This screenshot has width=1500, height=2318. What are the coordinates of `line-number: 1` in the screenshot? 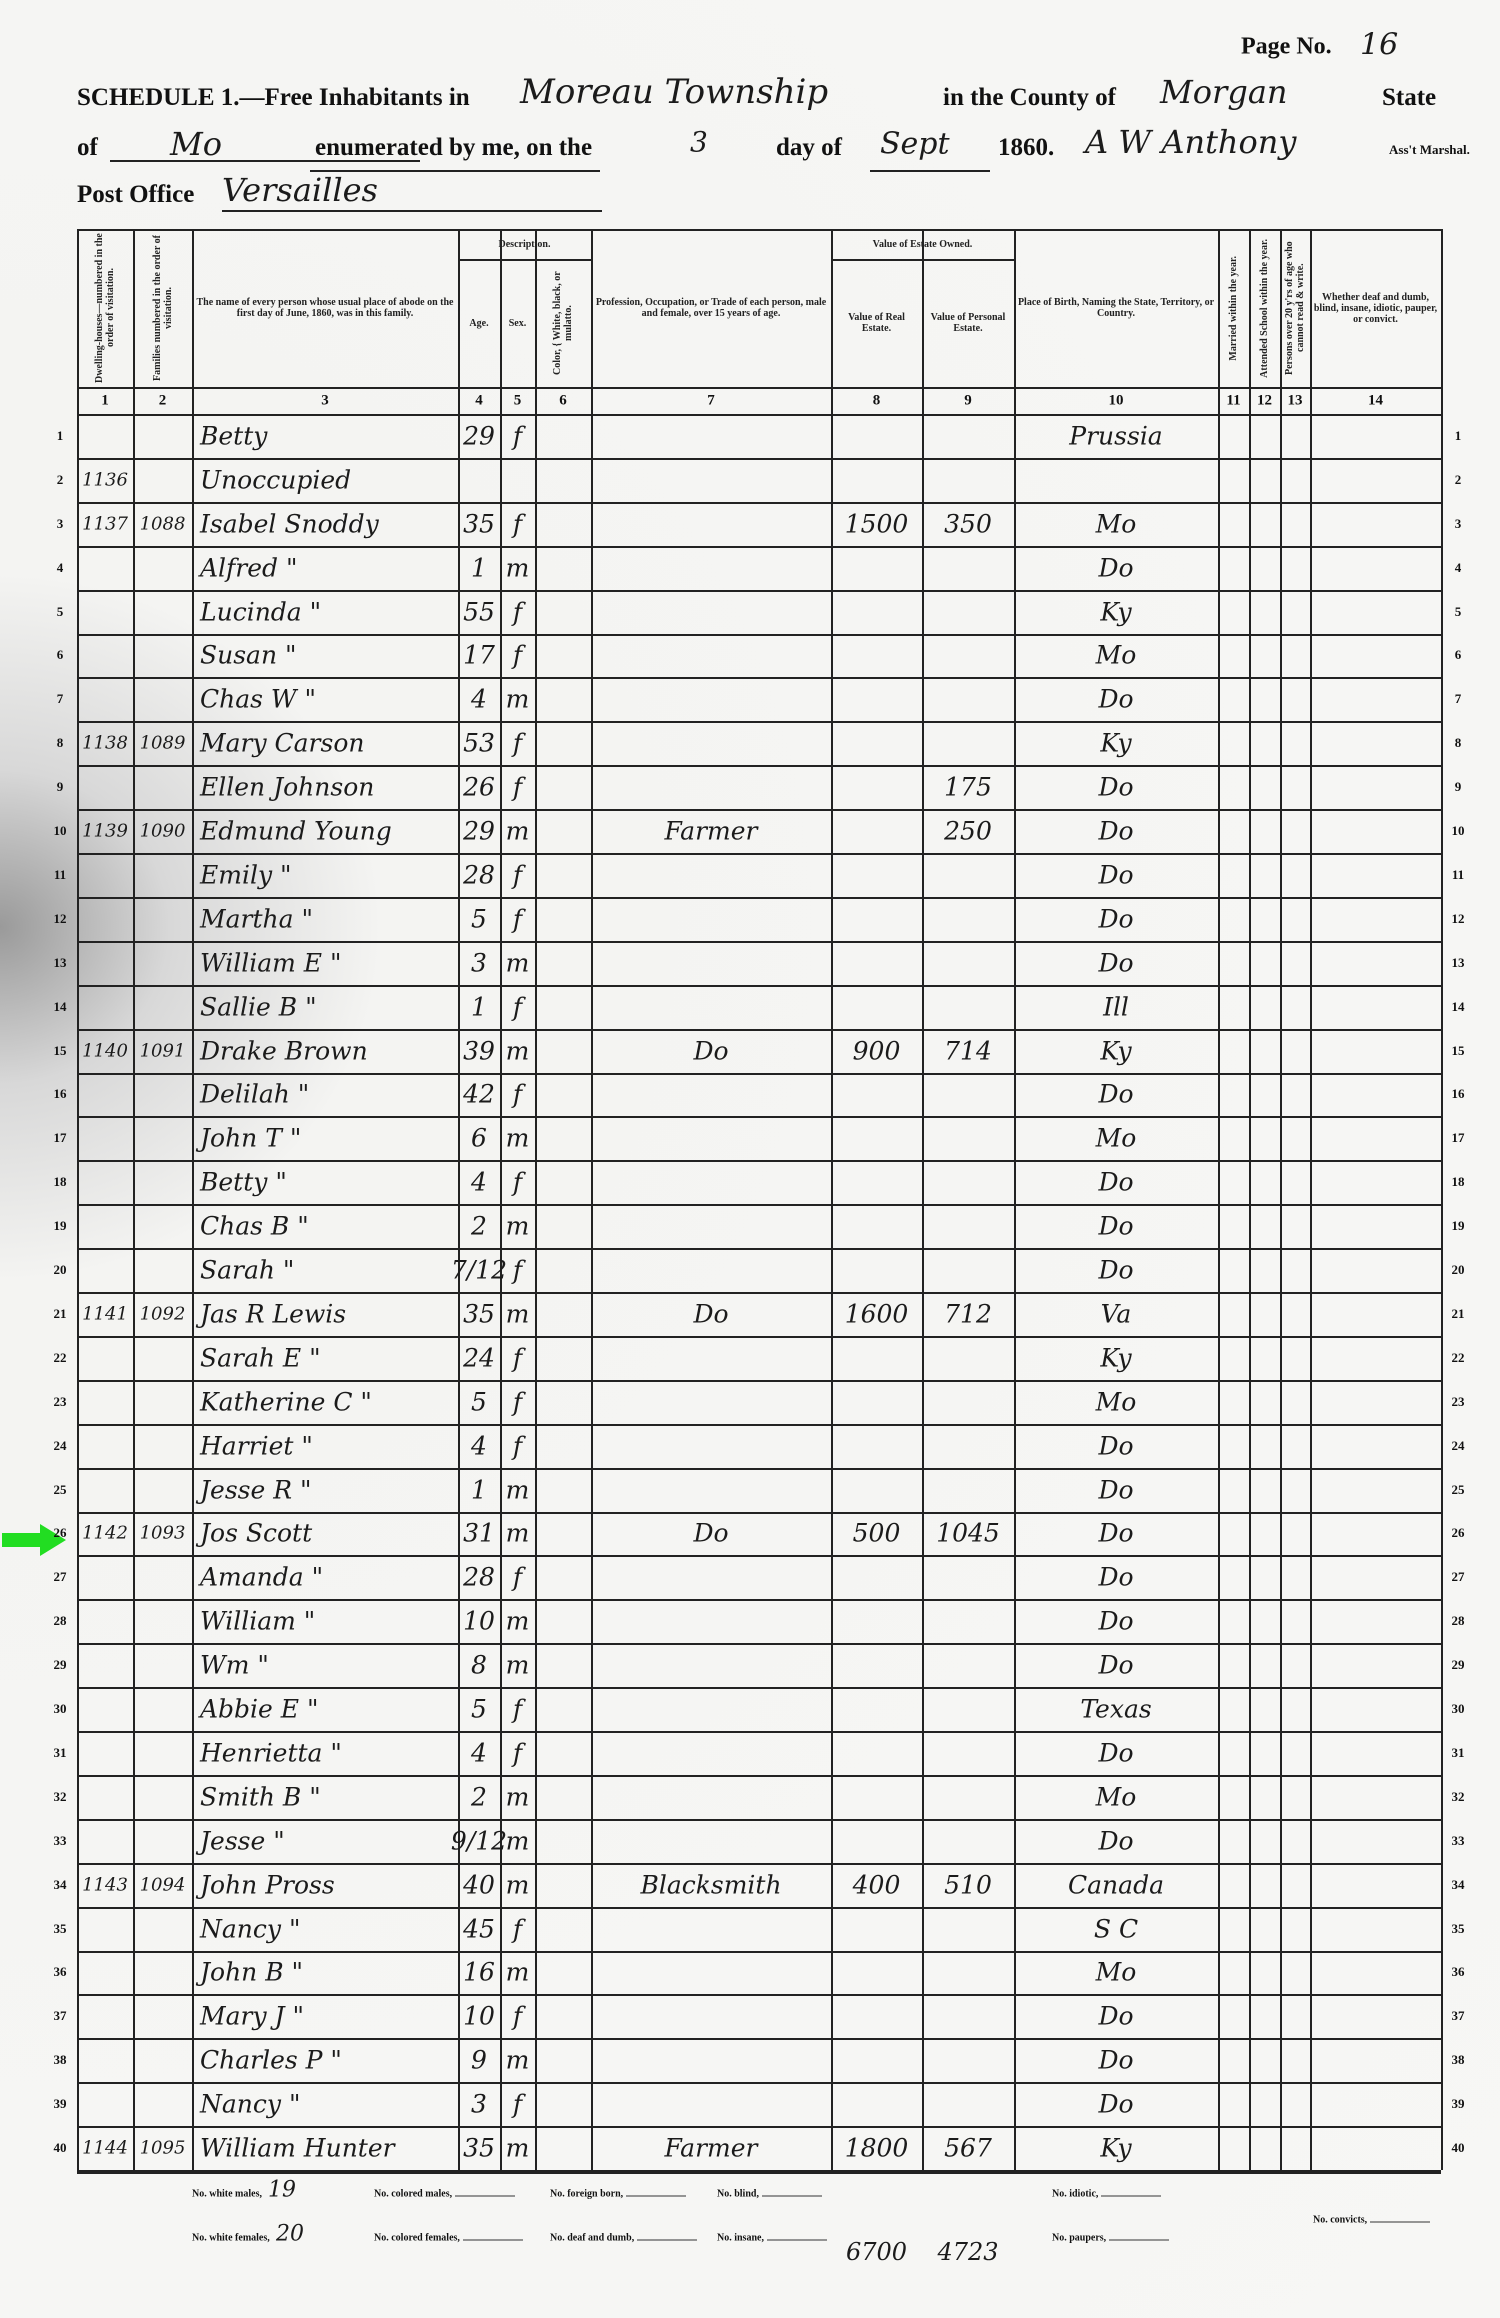 It's located at (1458, 435).